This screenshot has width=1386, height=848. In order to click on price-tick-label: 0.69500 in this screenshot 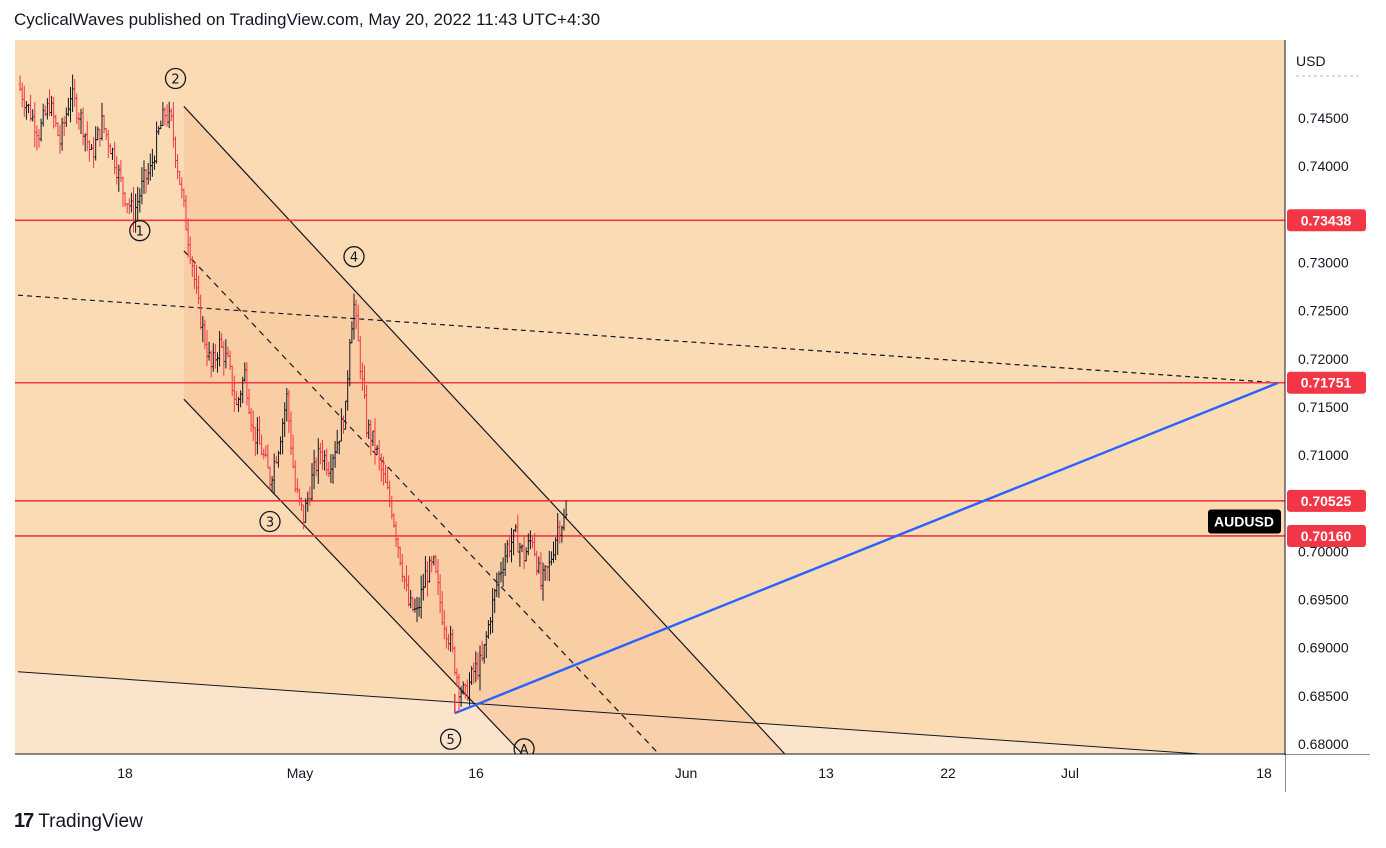, I will do `click(1323, 600)`.